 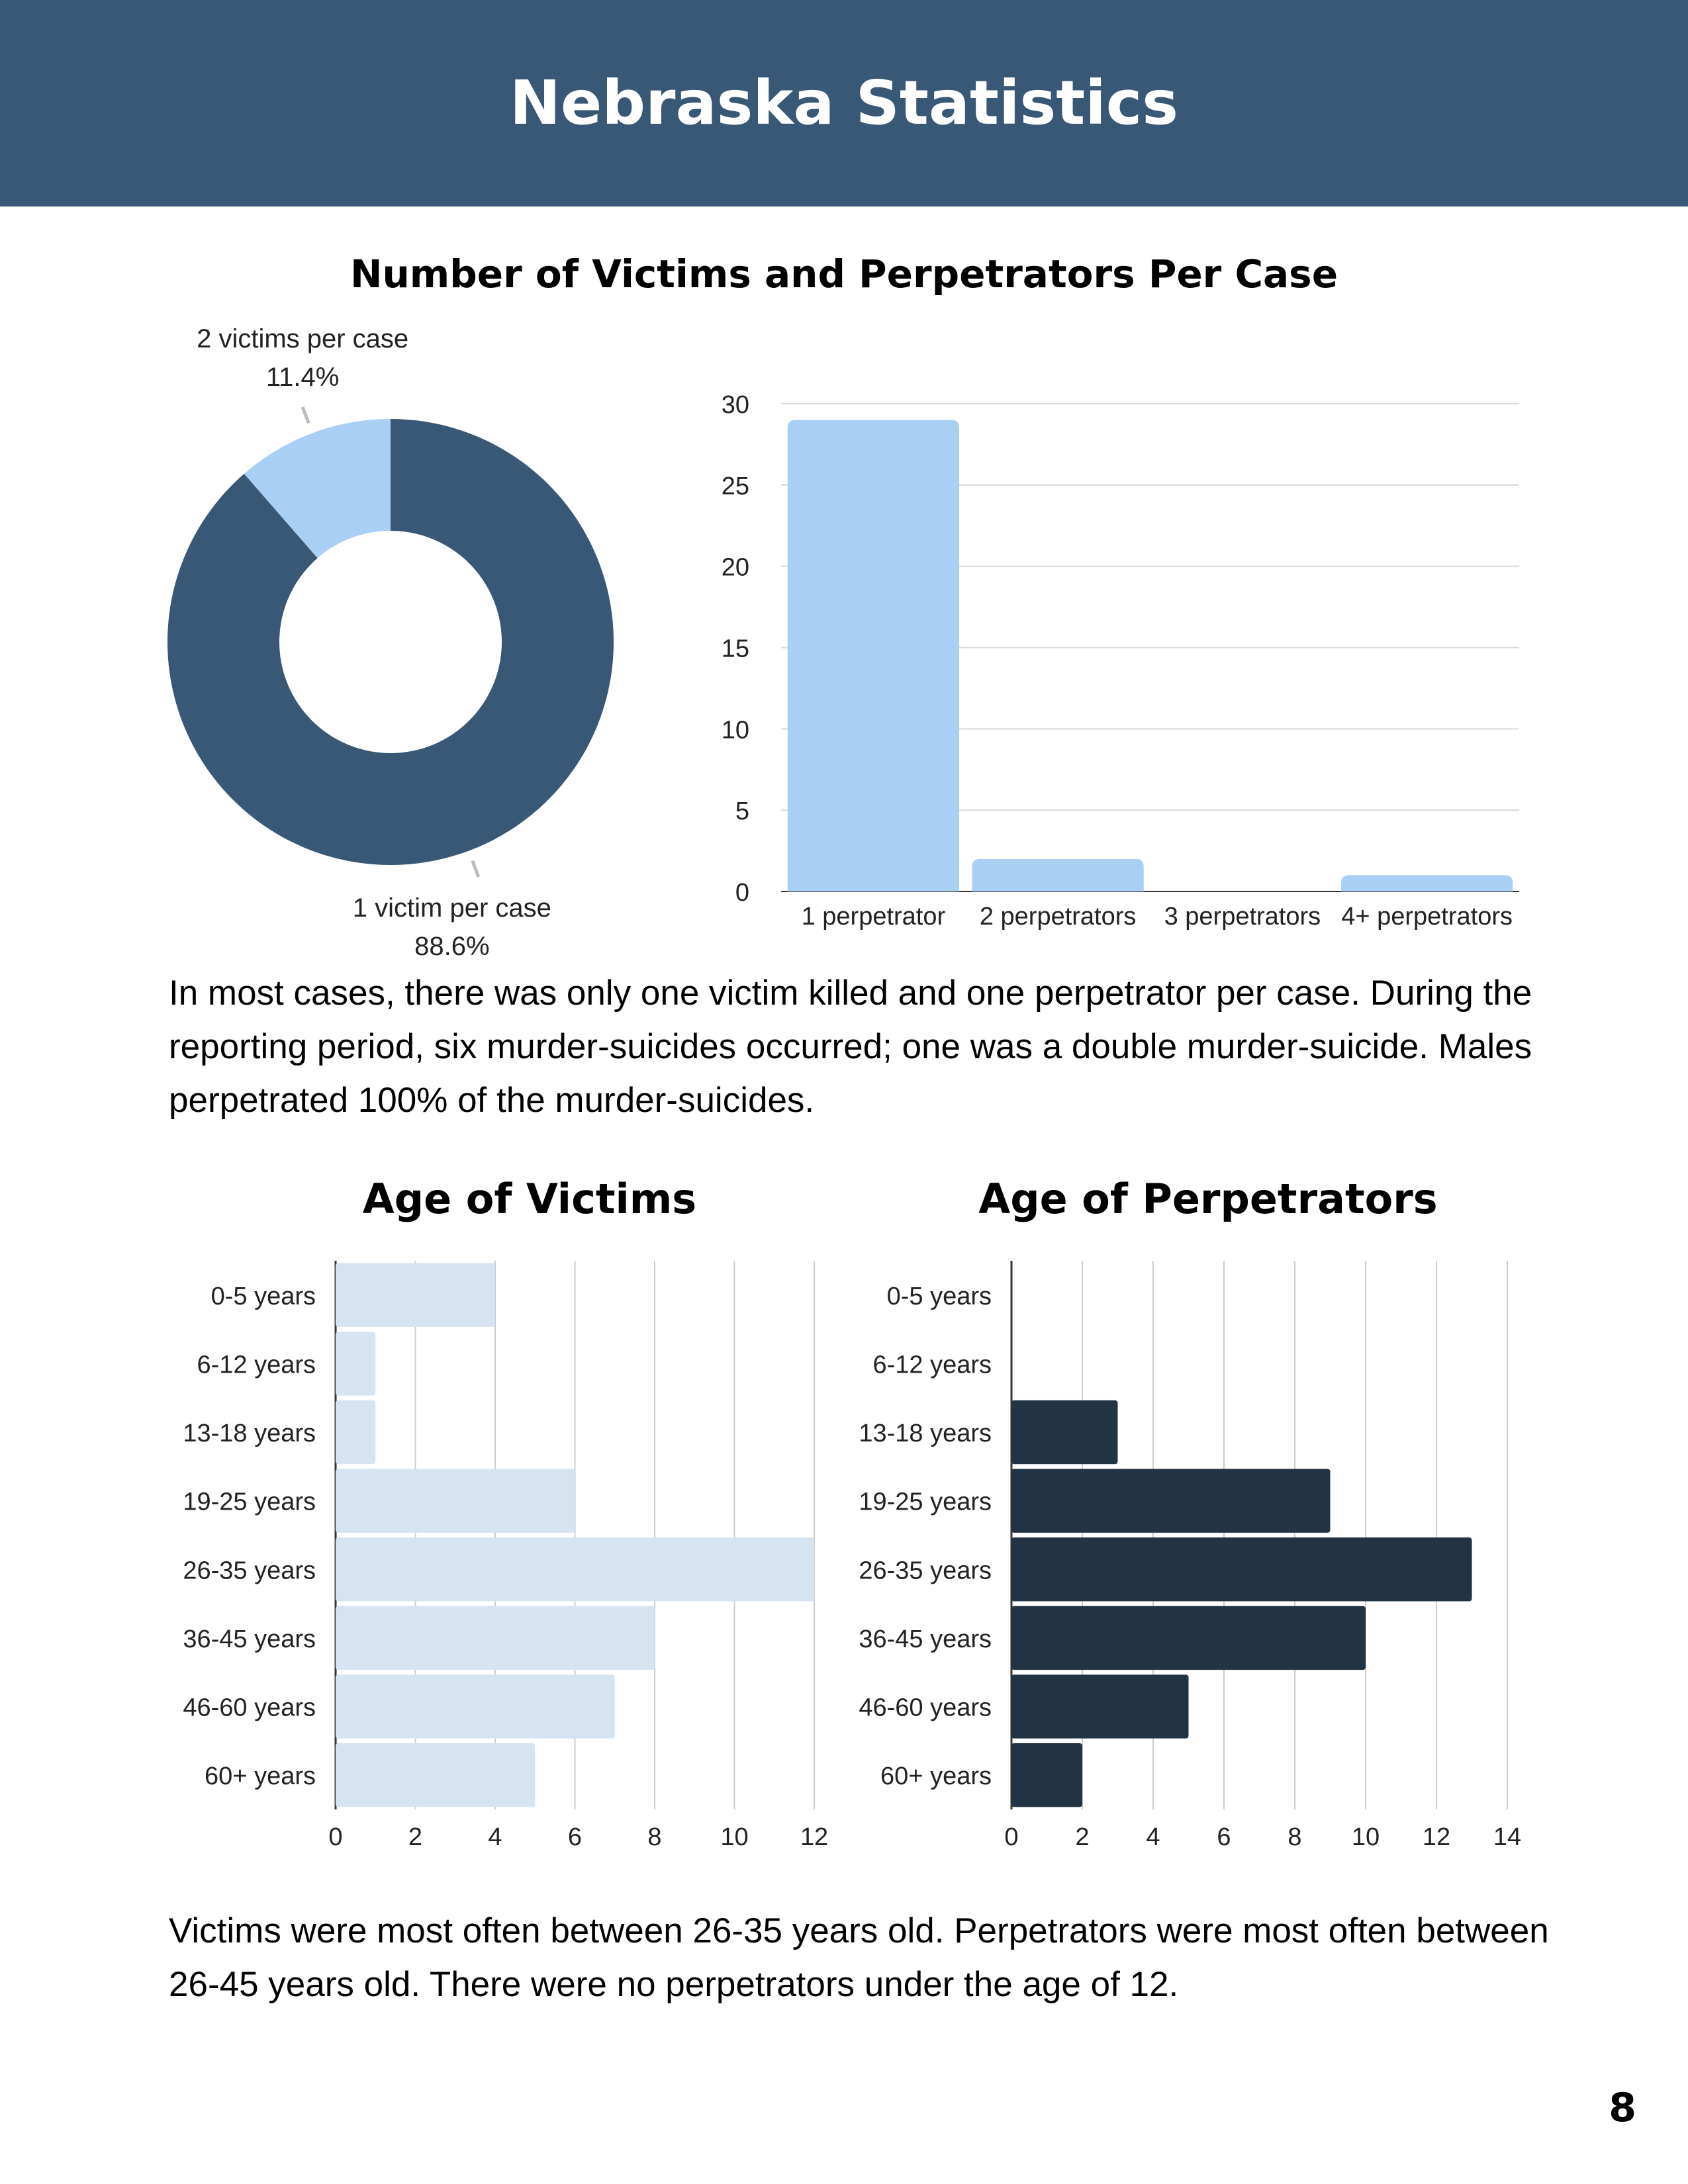 I want to click on y-tick-label: 20, so click(x=735, y=568).